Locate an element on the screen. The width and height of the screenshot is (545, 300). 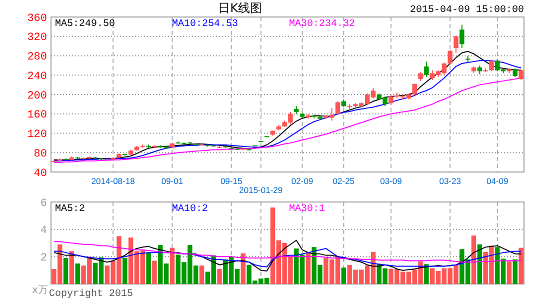
x-tick-label: 02-09 is located at coordinates (302, 181).